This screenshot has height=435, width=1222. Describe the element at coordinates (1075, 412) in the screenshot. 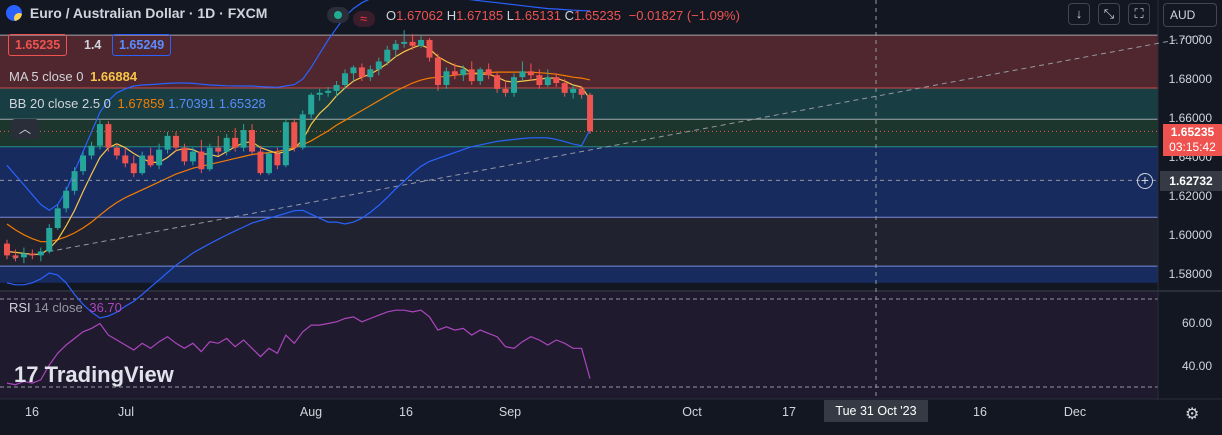

I see `time-tick: Dec` at that location.